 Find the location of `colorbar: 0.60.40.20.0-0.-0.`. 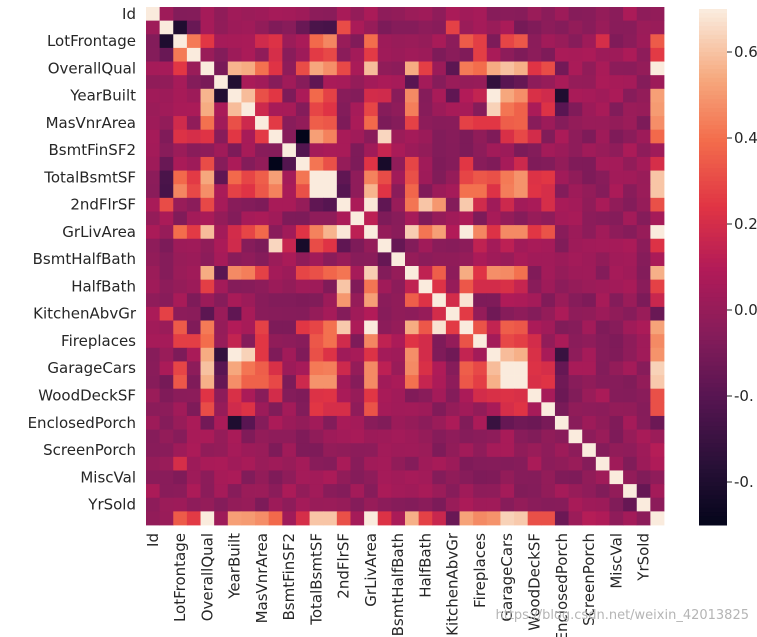

colorbar: 0.60.40.20.0-0.-0. is located at coordinates (728, 267).